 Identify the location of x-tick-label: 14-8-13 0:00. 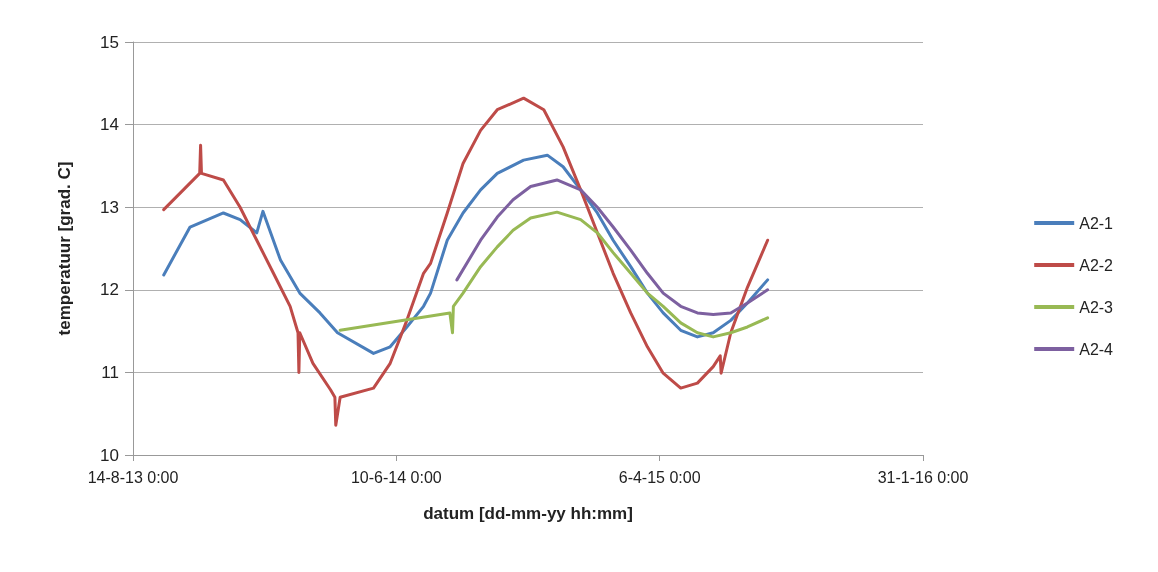
(133, 477).